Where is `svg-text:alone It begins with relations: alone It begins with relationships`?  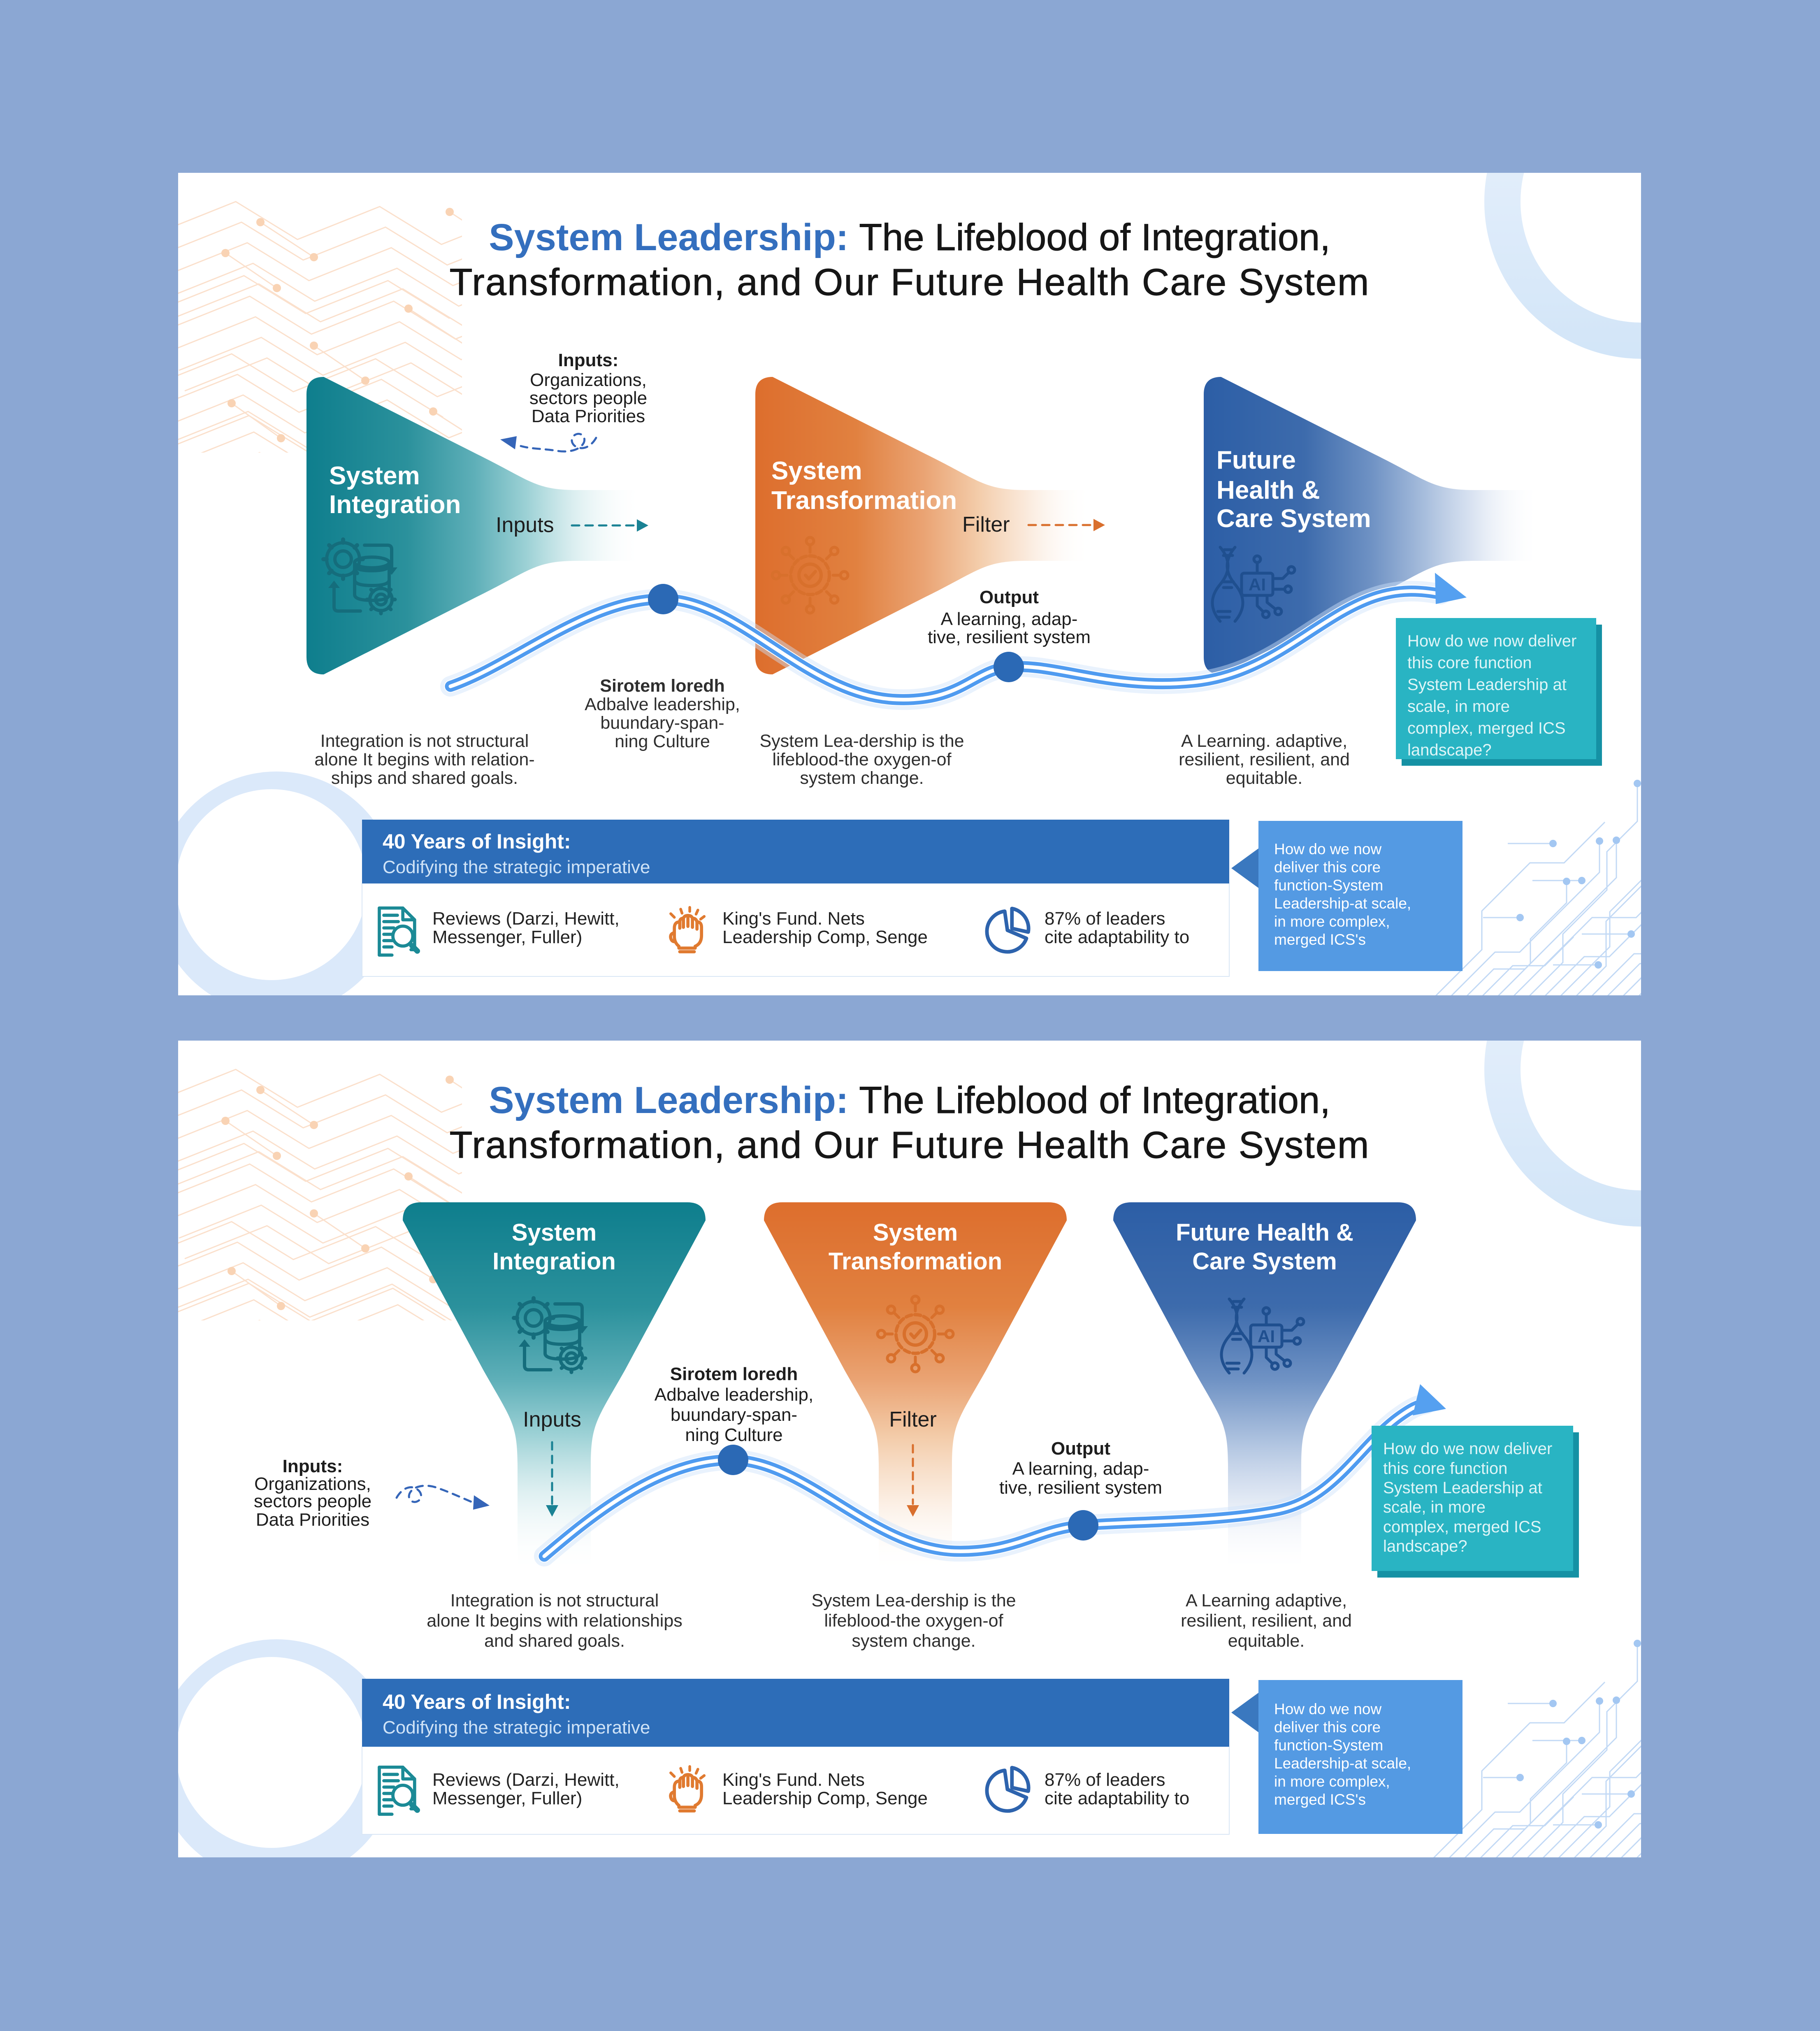
svg-text:alone It begins with relations: alone It begins with relationships is located at coordinates (554, 1621).